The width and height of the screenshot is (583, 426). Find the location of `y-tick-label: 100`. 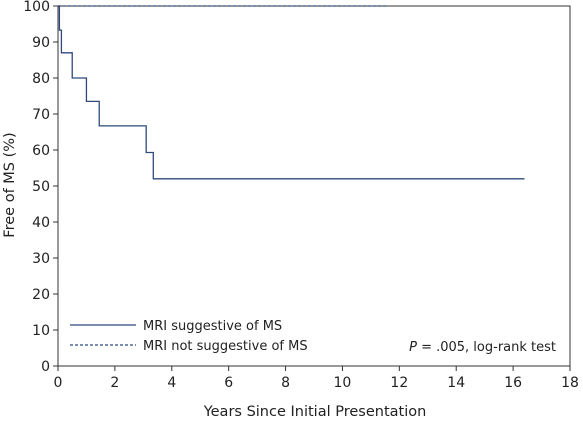

y-tick-label: 100 is located at coordinates (36, 7).